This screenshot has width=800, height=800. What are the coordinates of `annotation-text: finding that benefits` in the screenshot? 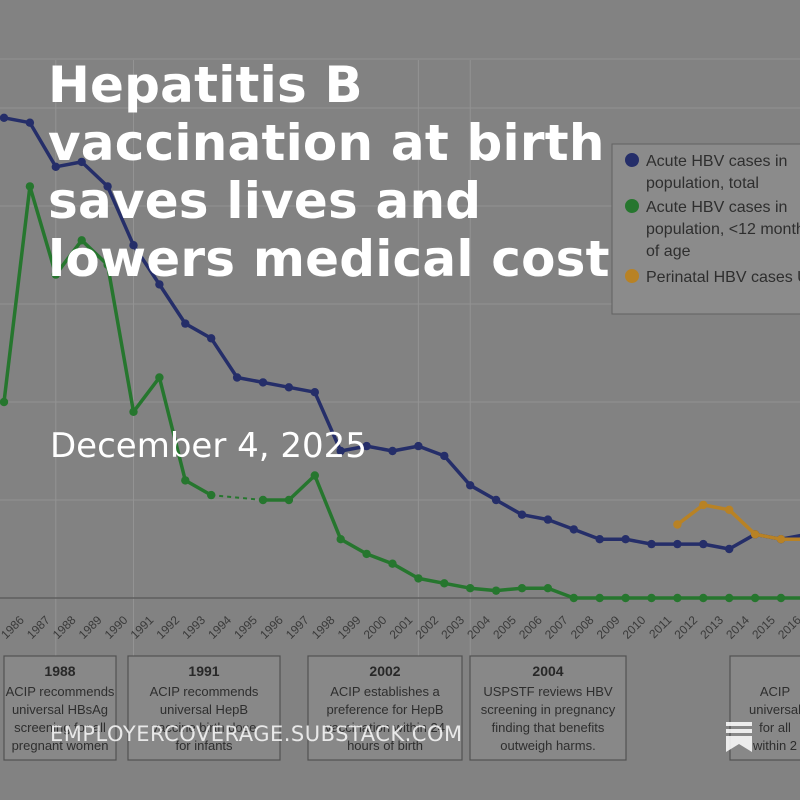 It's located at (548, 727).